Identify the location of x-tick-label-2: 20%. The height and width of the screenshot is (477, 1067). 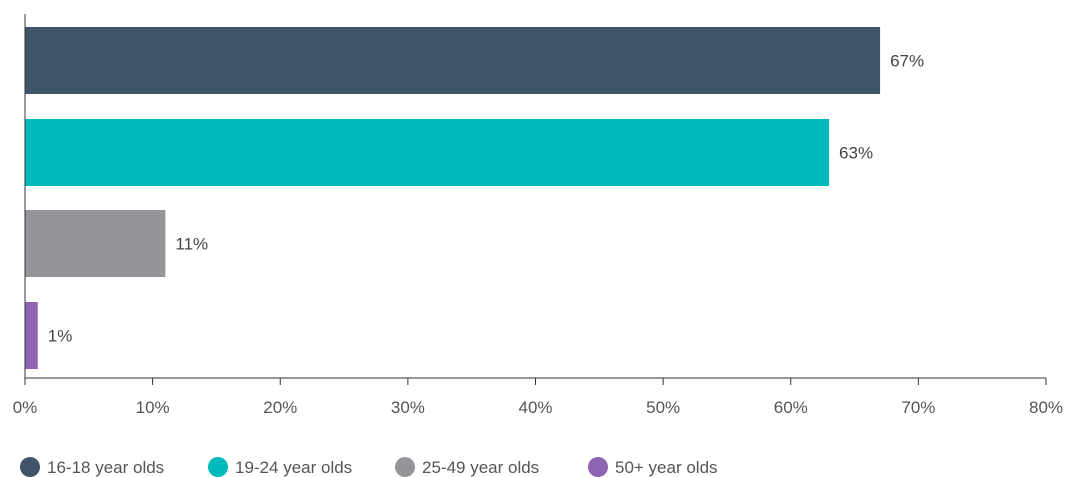
(280, 407).